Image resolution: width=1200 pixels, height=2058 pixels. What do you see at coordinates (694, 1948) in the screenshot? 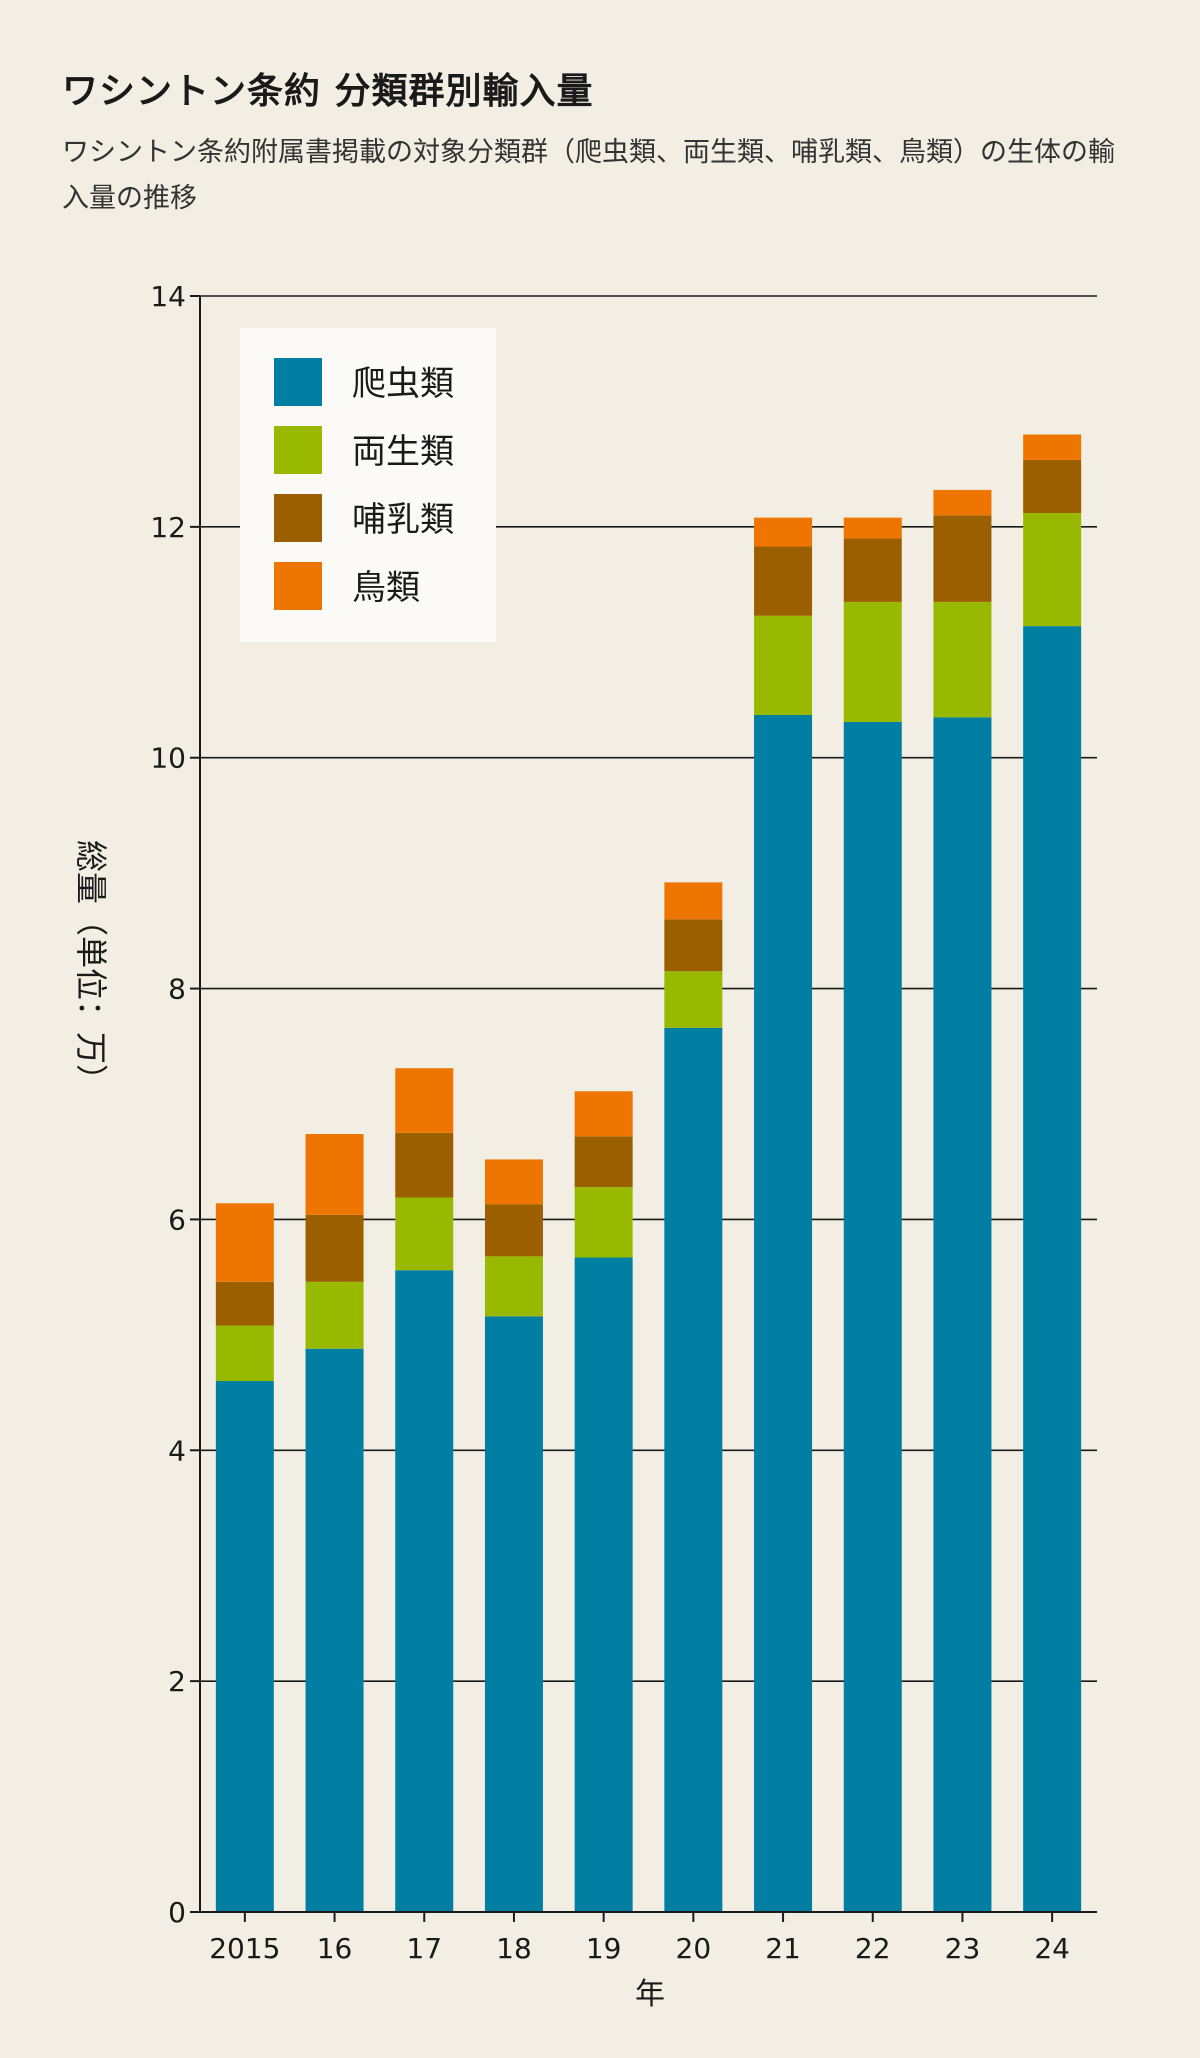
I see `x-tick-label: 20` at bounding box center [694, 1948].